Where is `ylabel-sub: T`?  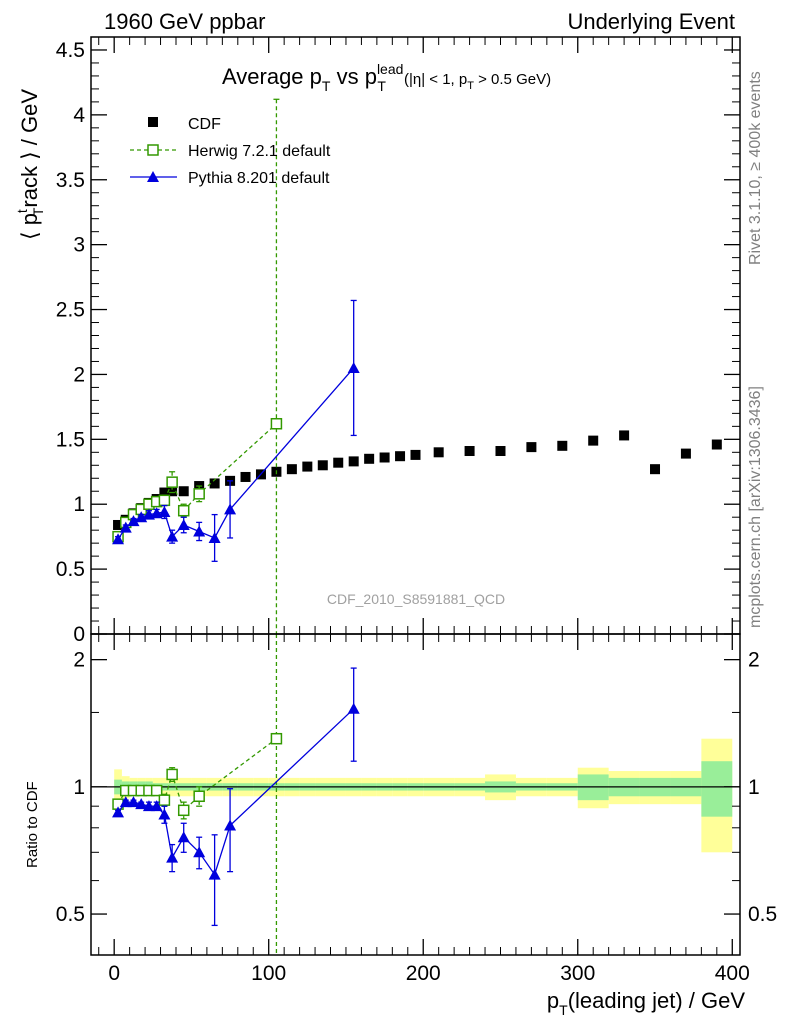 ylabel-sub: T is located at coordinates (38, 211).